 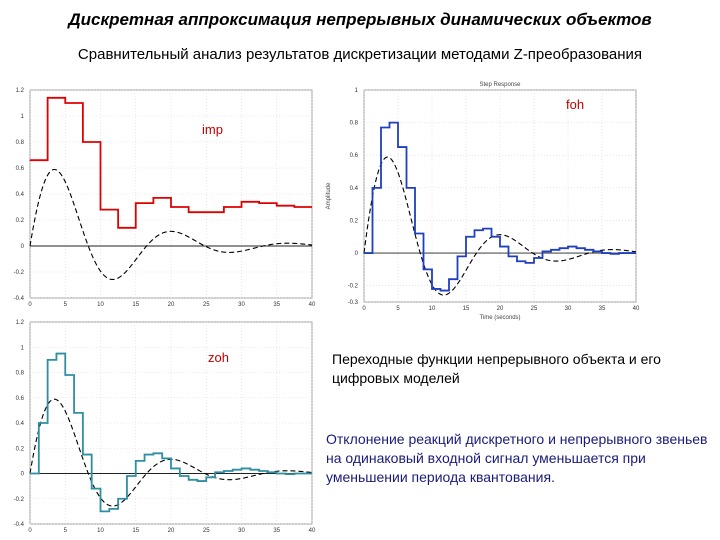 I want to click on y-tick-label: -0.3, so click(x=353, y=303).